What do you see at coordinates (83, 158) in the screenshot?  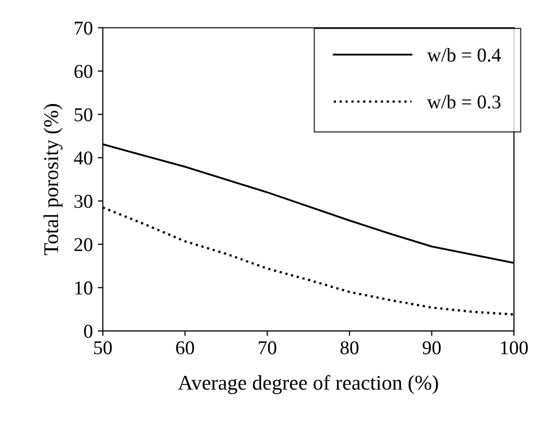 I see `y-tick-label: 40` at bounding box center [83, 158].